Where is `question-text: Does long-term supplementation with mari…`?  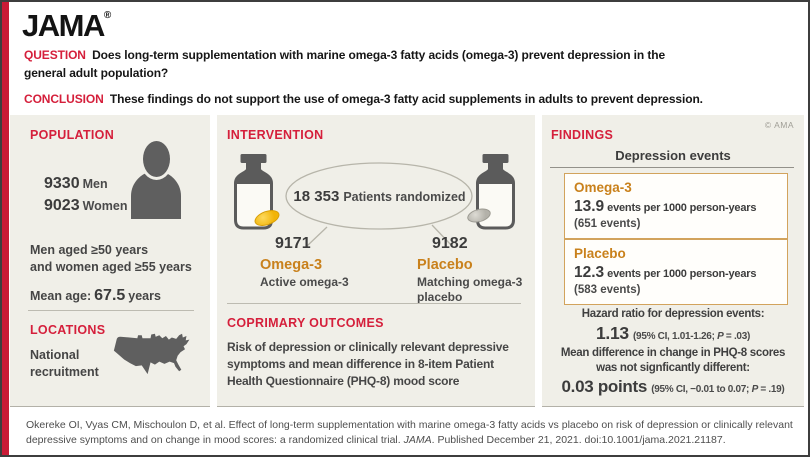 question-text: Does long-term supplementation with mari… is located at coordinates (345, 64).